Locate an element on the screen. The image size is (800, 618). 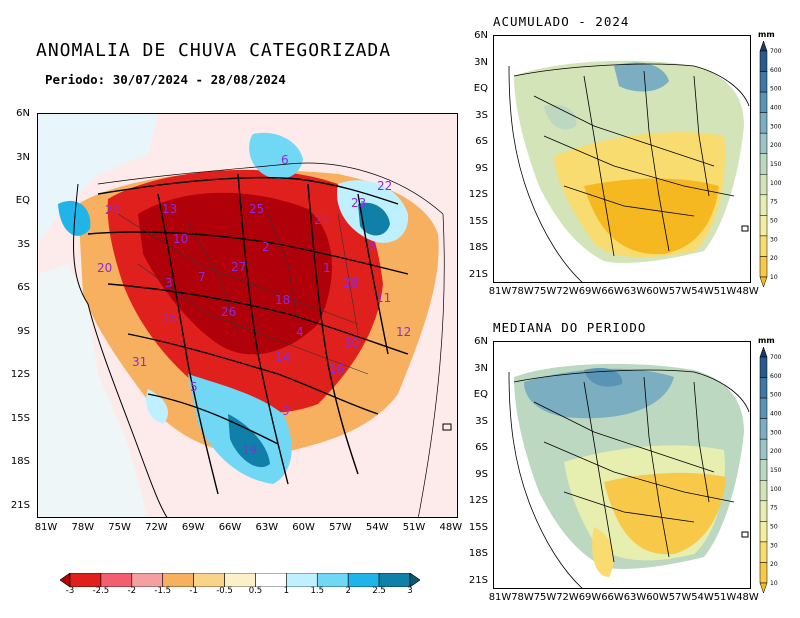
mediana-colorbar-unit: mm is located at coordinates (766, 340).